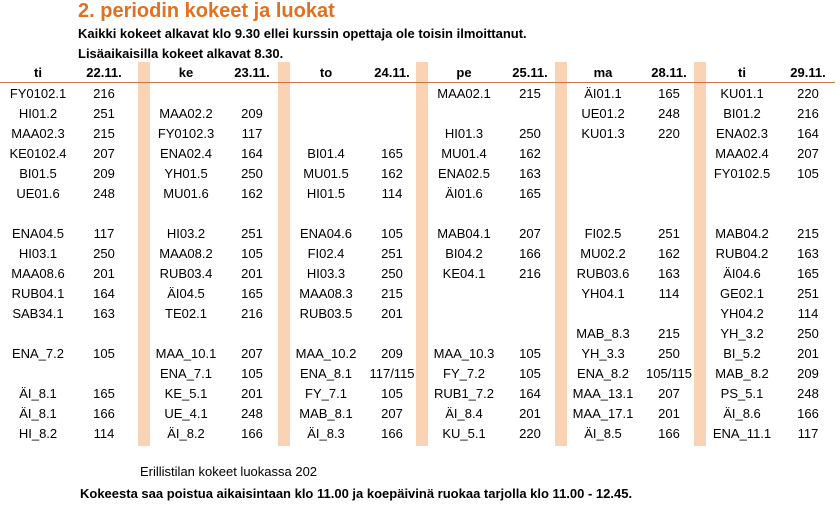 This screenshot has width=840, height=511. What do you see at coordinates (417, 82) in the screenshot?
I see `header-divider` at bounding box center [417, 82].